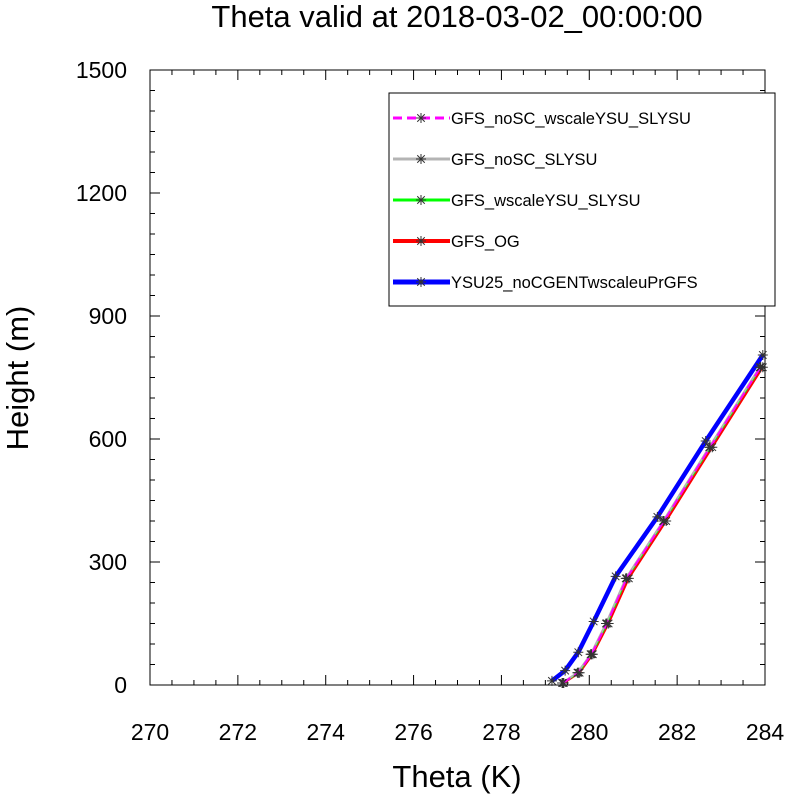 Image resolution: width=787 pixels, height=796 pixels. I want to click on x-tick-label: 280, so click(589, 732).